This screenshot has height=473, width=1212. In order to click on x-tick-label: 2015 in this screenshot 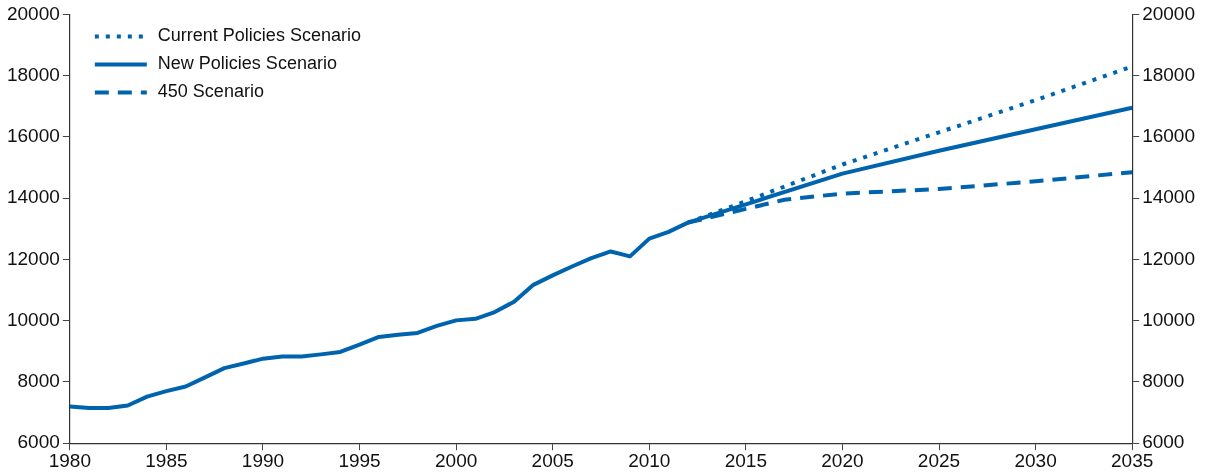, I will do `click(745, 460)`.